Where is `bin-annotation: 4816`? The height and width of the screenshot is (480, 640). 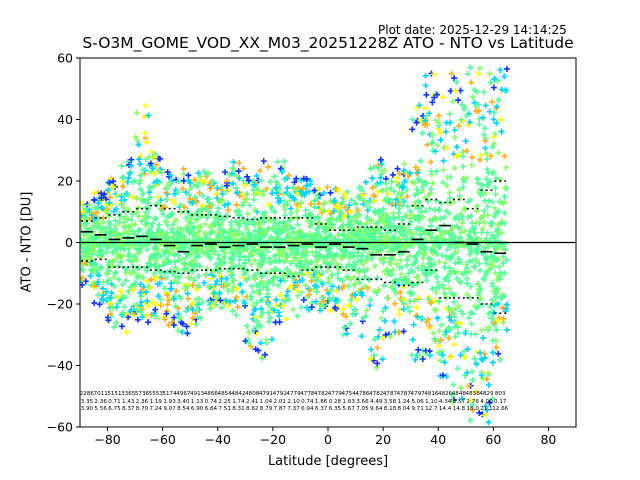
bin-annotation: 4816 is located at coordinates (431, 394).